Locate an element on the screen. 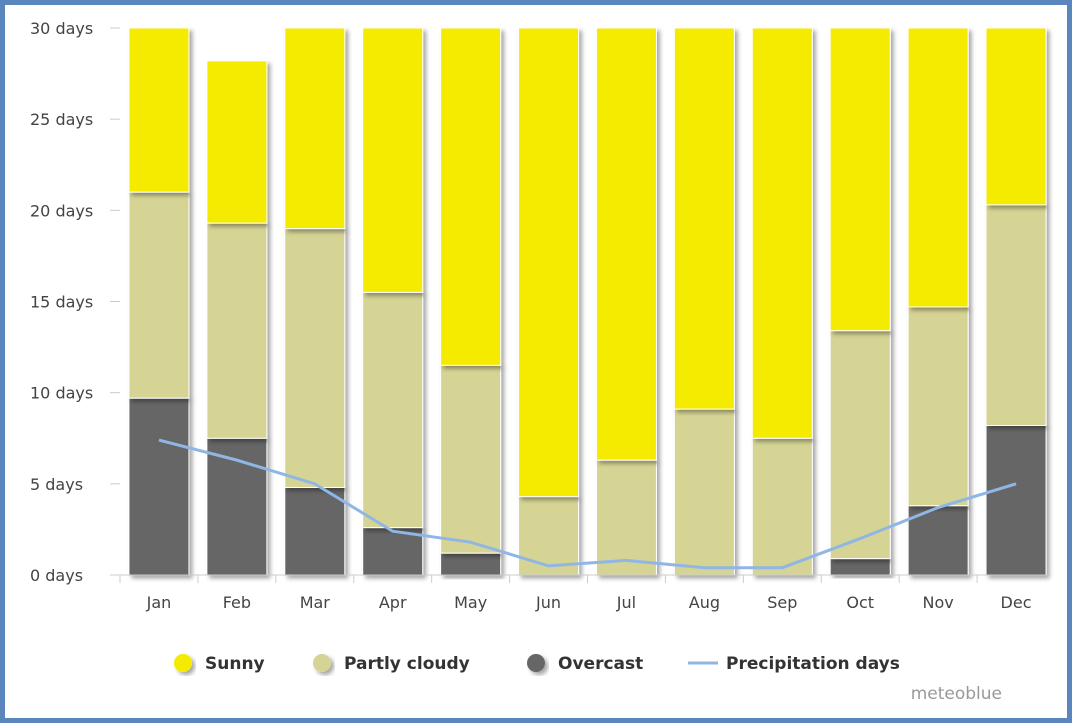 The image size is (1072, 723). bar-overcast-jan is located at coordinates (159, 486).